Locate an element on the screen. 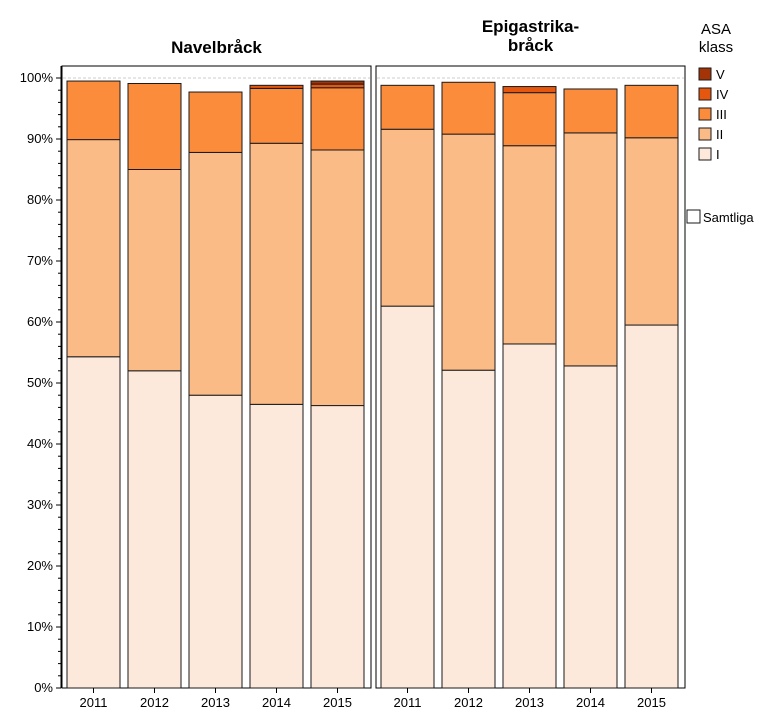  bar-segment-v is located at coordinates (337, 82).